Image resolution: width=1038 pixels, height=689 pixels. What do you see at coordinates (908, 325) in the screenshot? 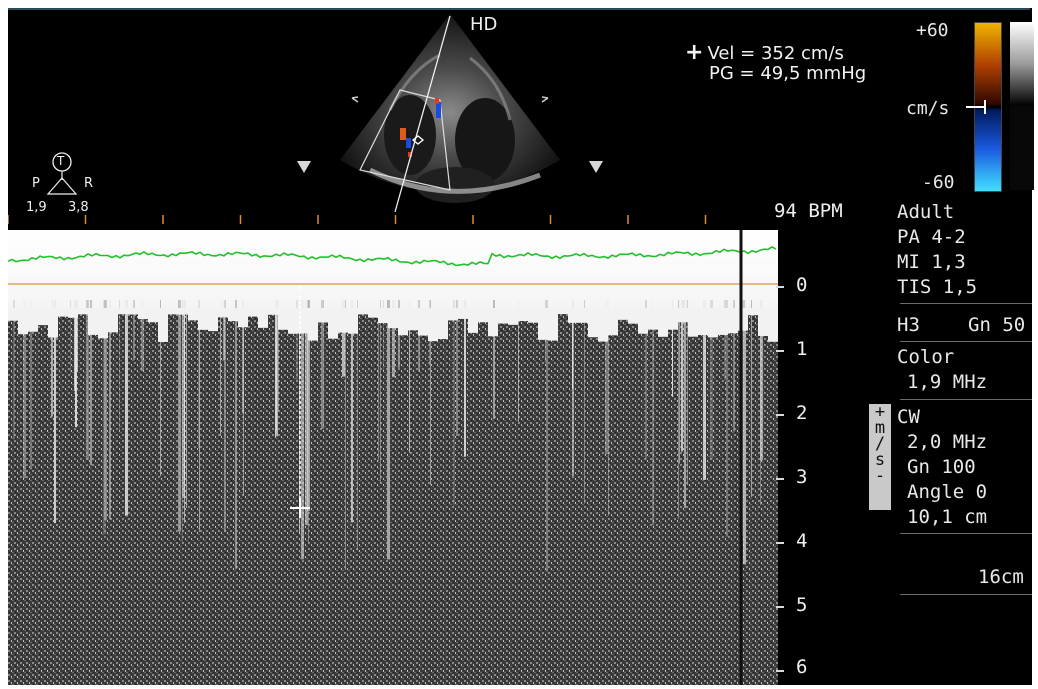
I see `harmonic-label: H3` at bounding box center [908, 325].